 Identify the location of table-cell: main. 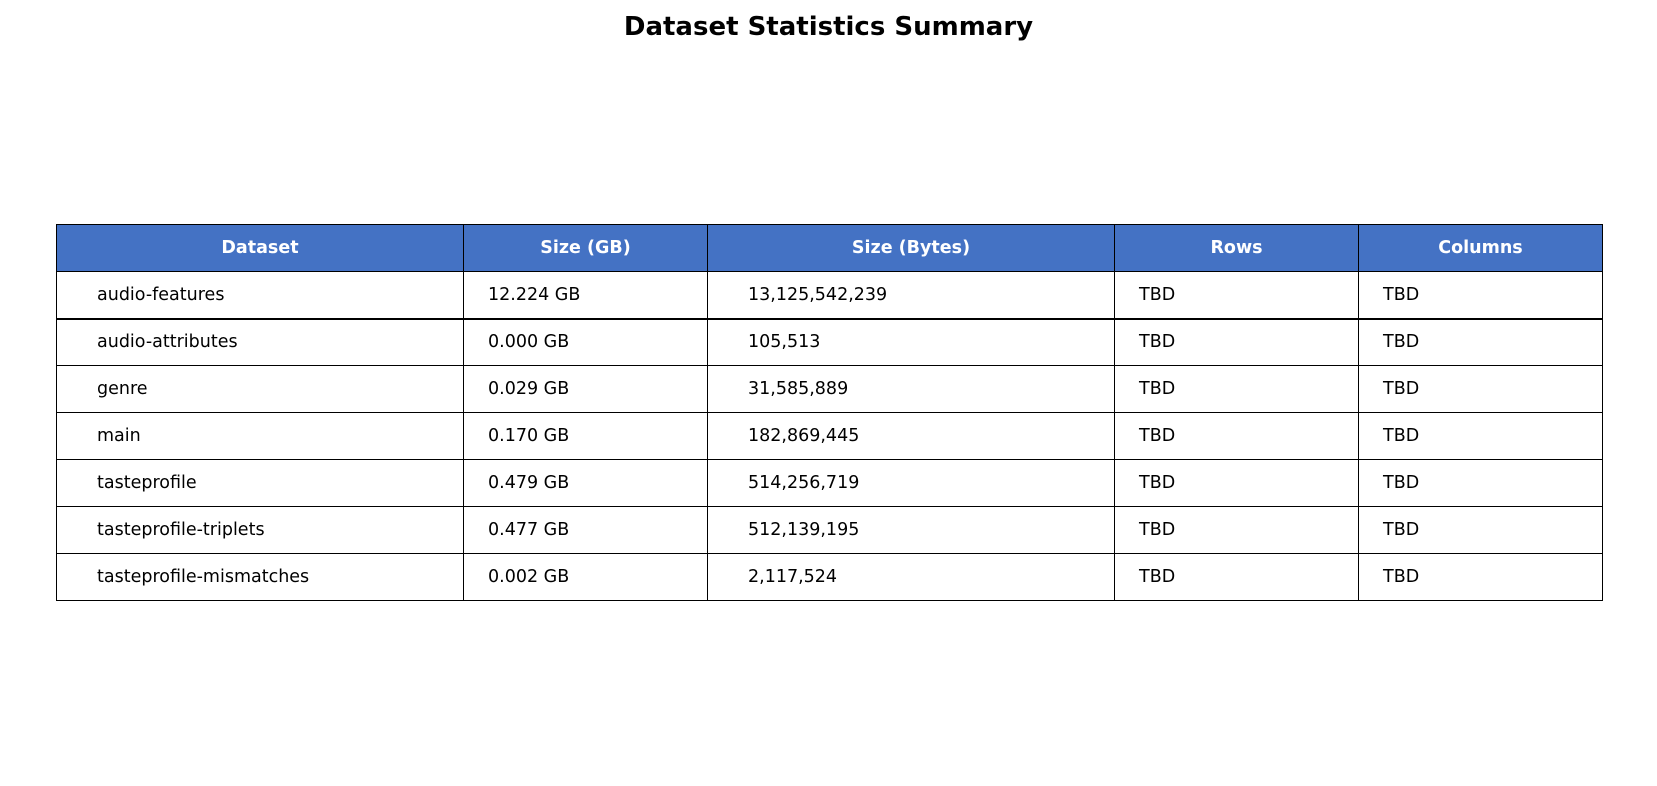
(260, 436).